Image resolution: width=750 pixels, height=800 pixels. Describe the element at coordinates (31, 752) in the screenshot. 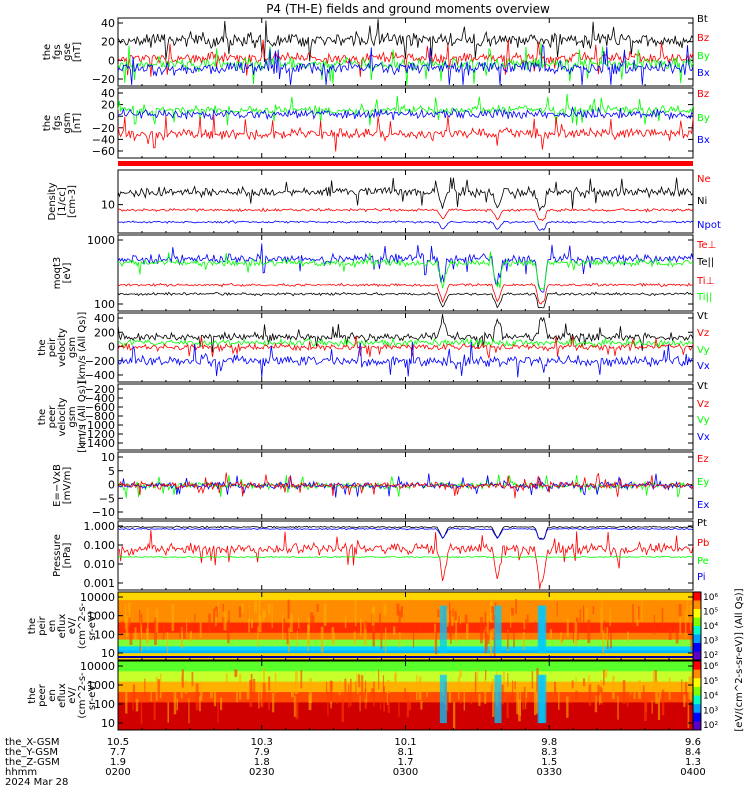

I see `footer-row-label: the_Y-GSM` at that location.